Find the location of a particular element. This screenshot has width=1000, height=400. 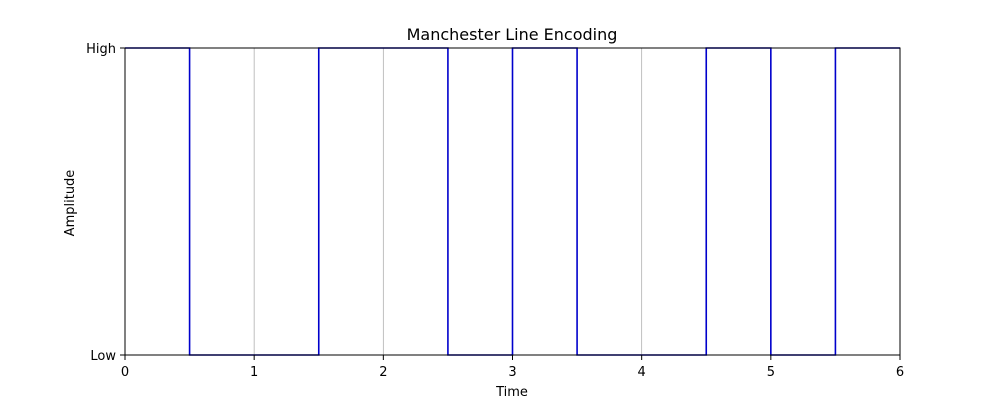

y-tick-label-0: Low is located at coordinates (103, 356).